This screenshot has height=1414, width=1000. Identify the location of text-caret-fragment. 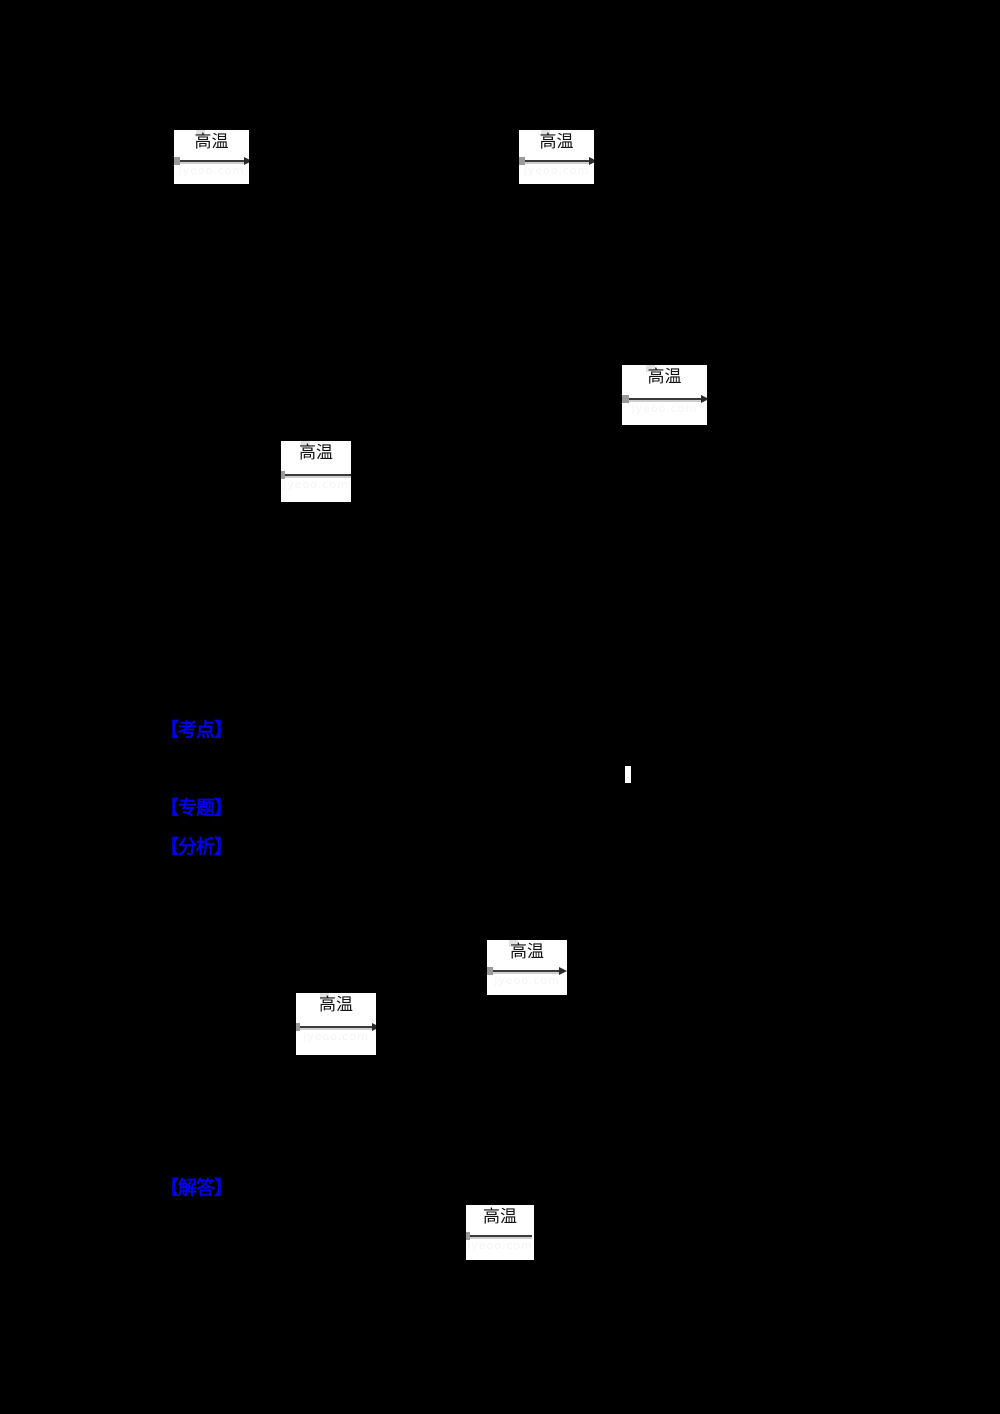
(628, 774).